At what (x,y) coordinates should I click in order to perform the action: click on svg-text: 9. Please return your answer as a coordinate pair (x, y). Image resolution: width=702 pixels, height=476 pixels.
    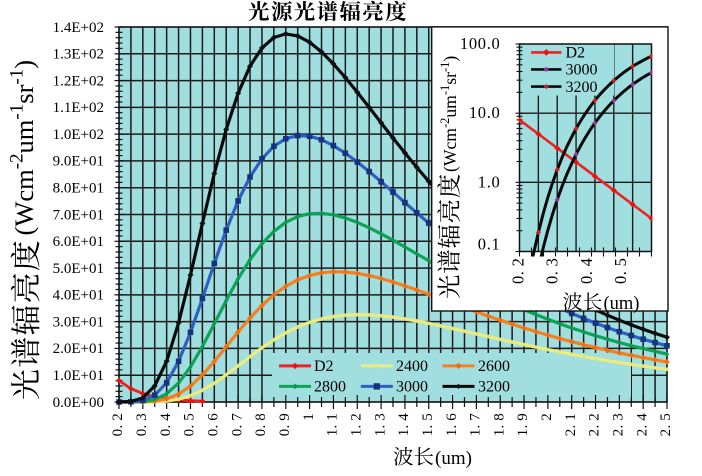
    Looking at the image, I should click on (523, 417).